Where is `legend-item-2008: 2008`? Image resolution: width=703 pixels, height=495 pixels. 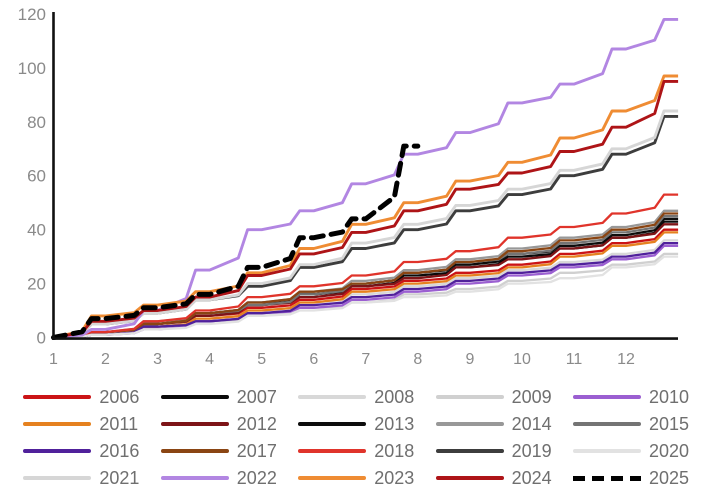 legend-item-2008: 2008 is located at coordinates (352, 397).